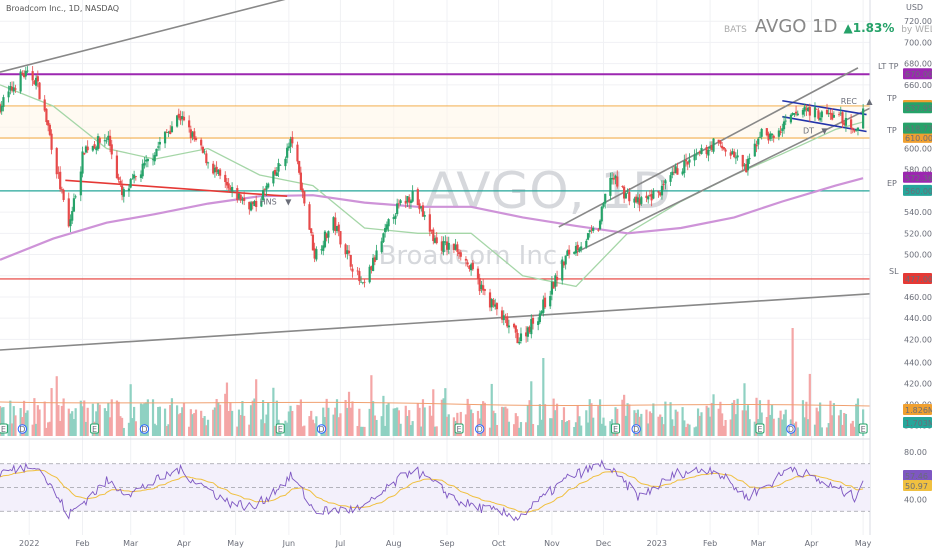 This screenshot has height=554, width=932. I want to click on level-price-tag-bg, so click(917, 190).